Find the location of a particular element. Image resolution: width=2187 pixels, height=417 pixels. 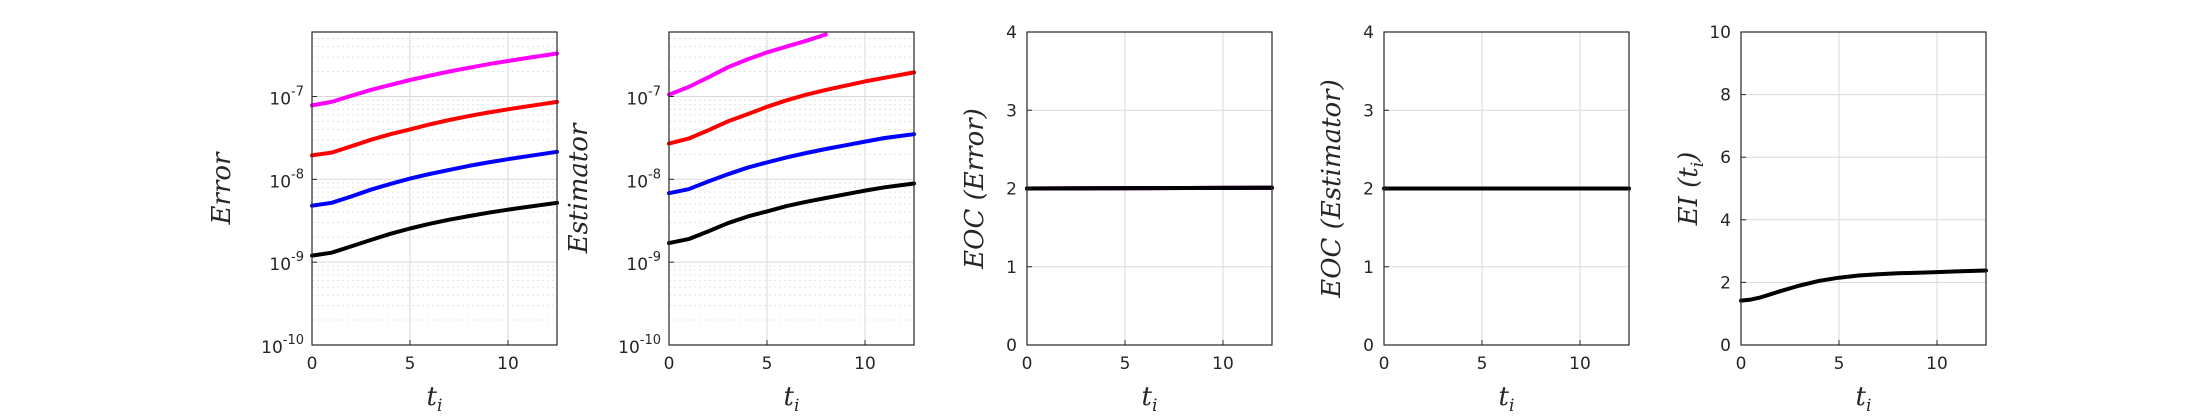

y-axis-label: EI (ti​) is located at coordinates (1691, 189).